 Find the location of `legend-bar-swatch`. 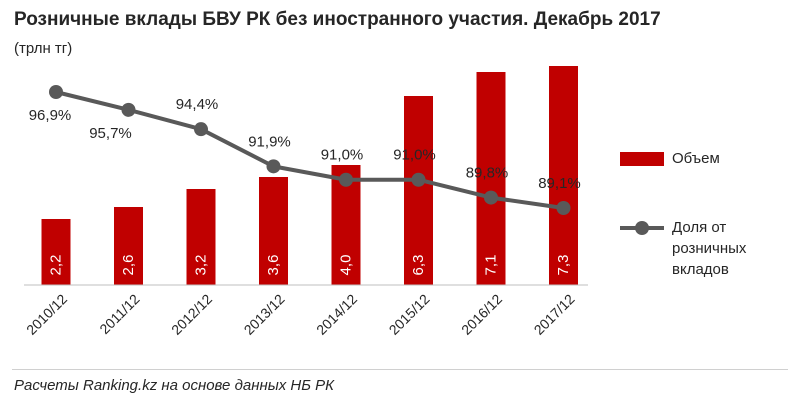

legend-bar-swatch is located at coordinates (642, 159).